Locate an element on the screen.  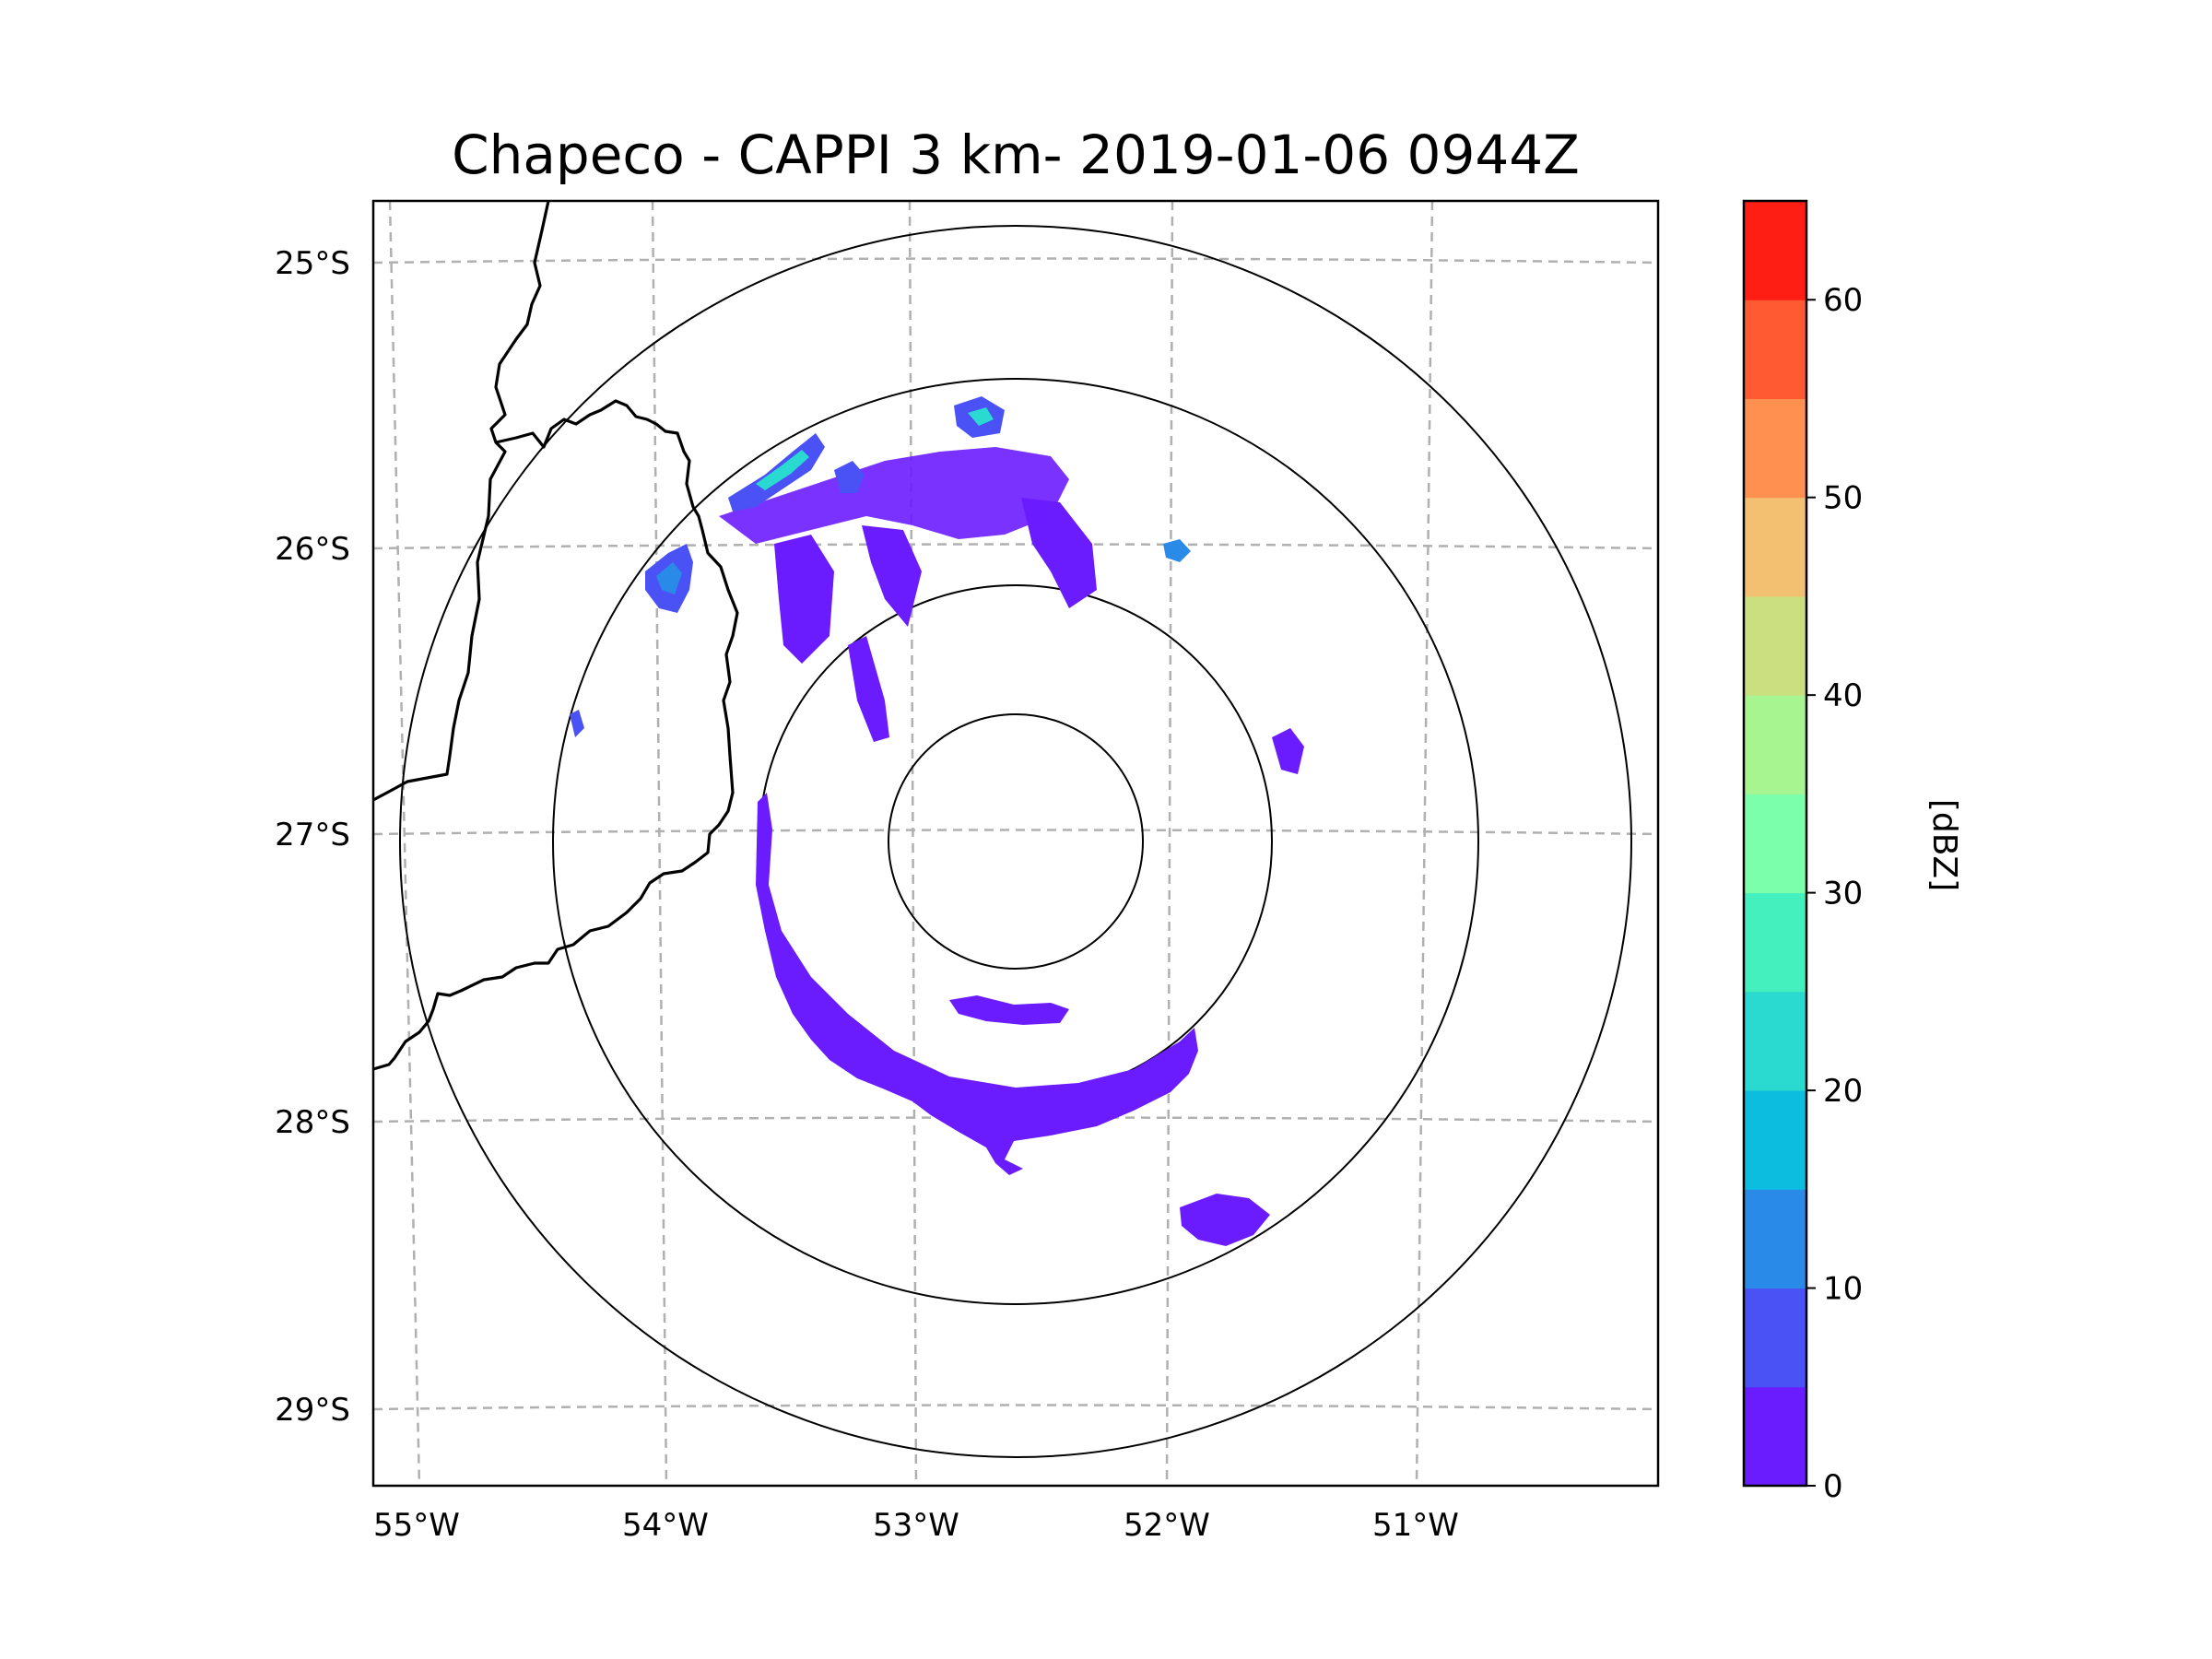
meridian-51w is located at coordinates (1424, 843).